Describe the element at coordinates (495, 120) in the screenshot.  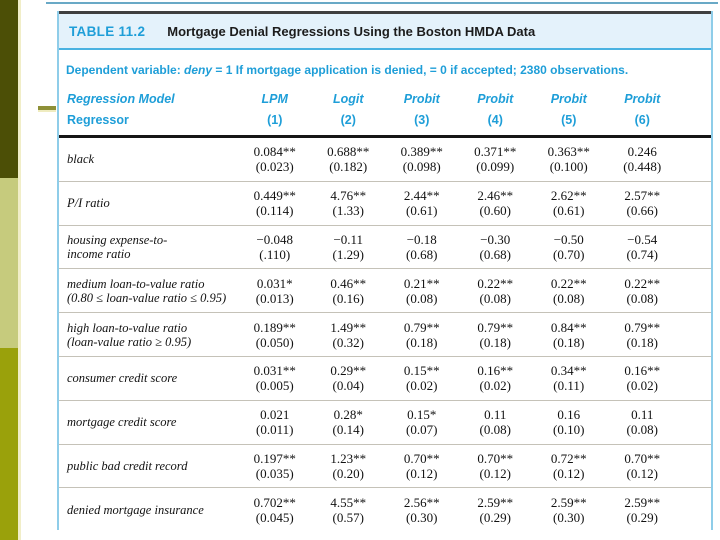
I see `column-number: (4)` at that location.